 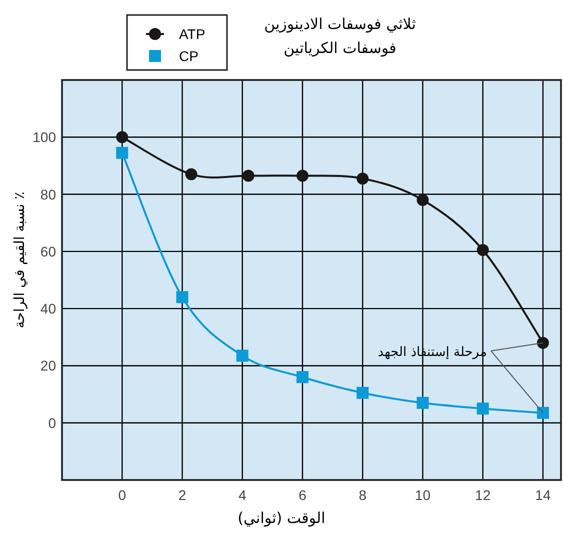 What do you see at coordinates (48, 251) in the screenshot?
I see `y-tick-label: 60` at bounding box center [48, 251].